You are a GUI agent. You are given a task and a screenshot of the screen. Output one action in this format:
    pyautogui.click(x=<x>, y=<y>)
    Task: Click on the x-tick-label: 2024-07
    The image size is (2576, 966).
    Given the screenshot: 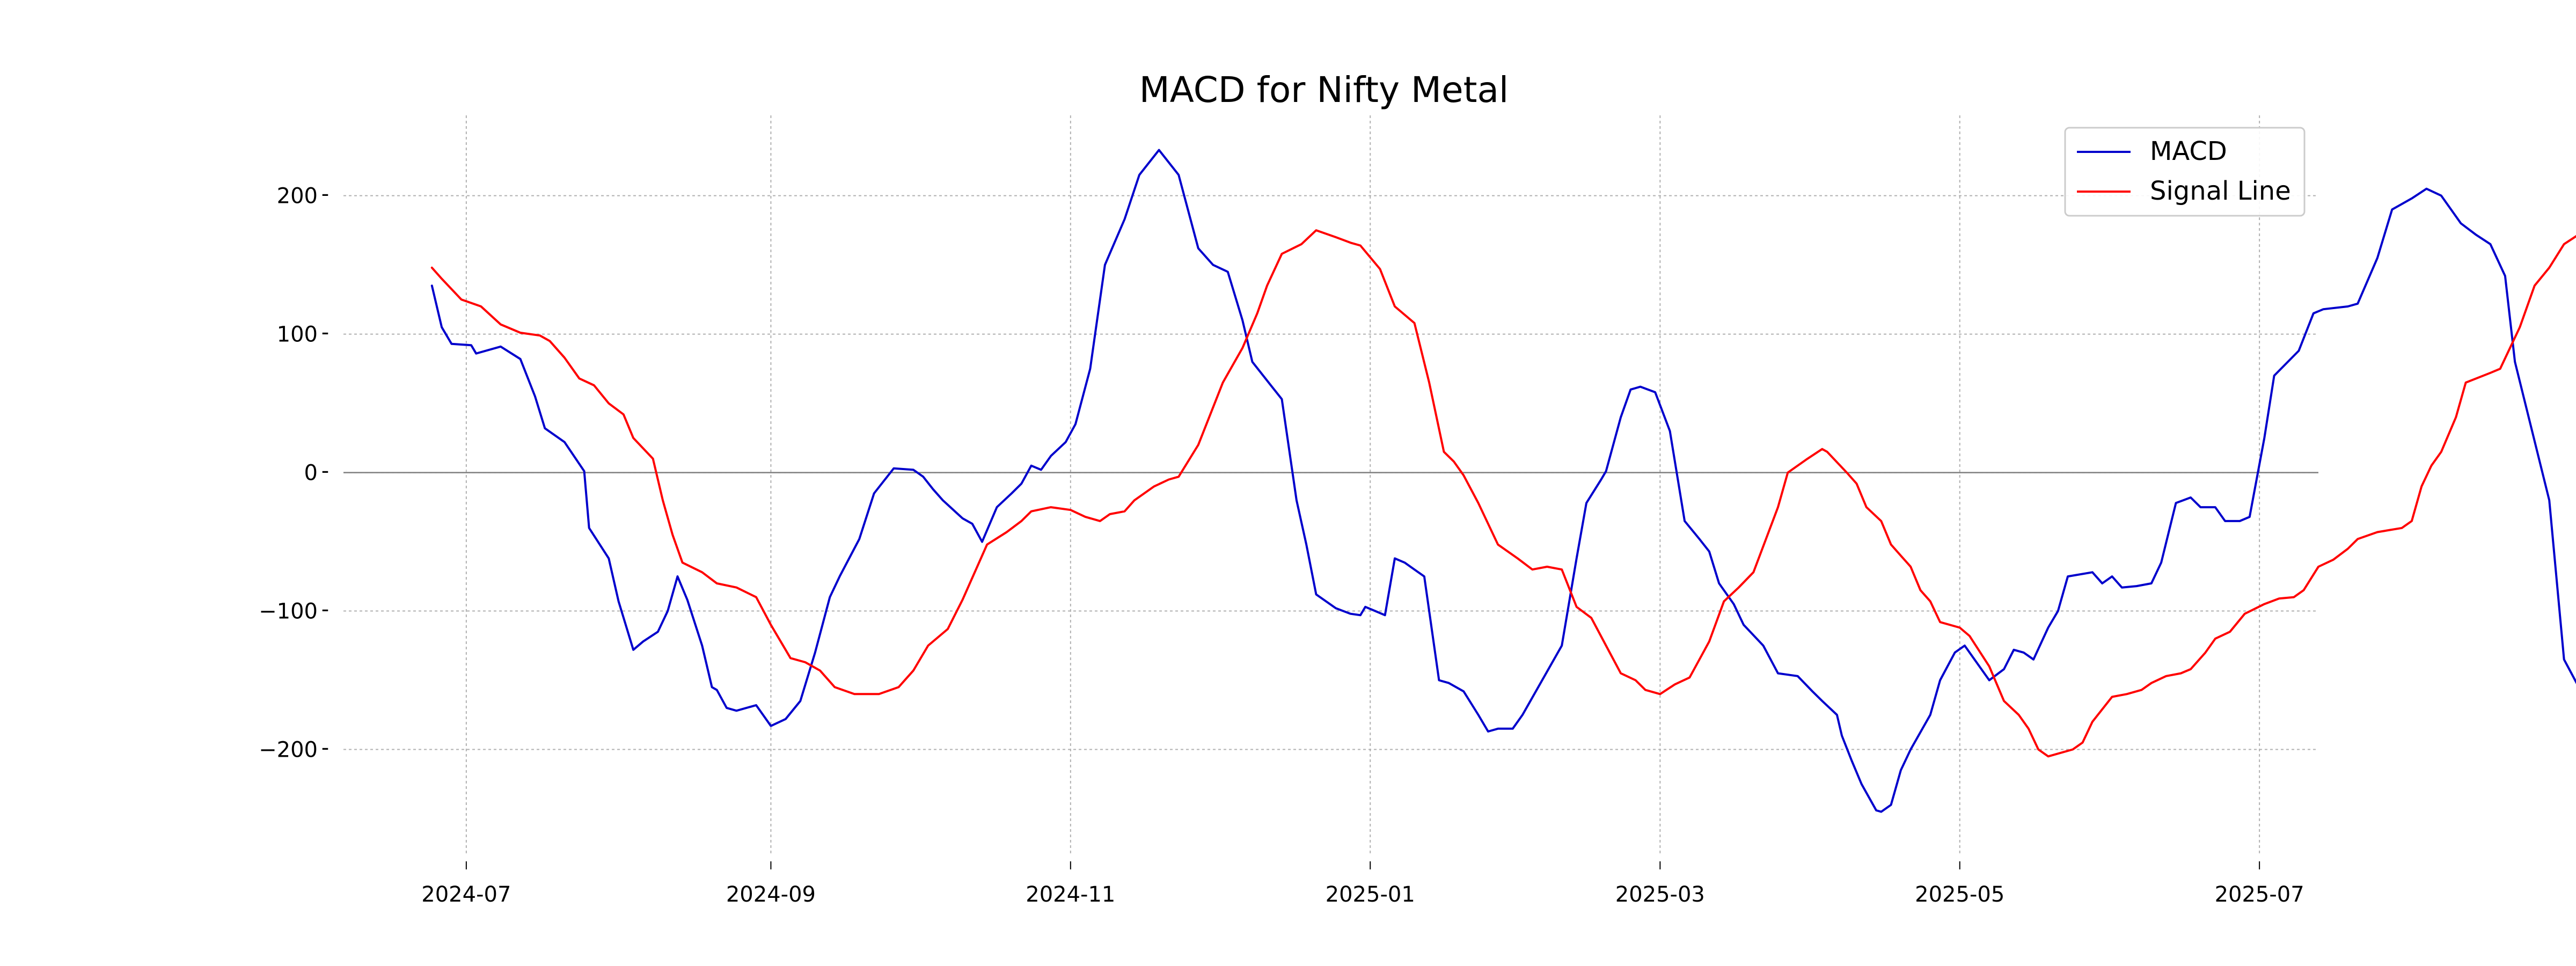 What is the action you would take?
    pyautogui.click(x=466, y=894)
    